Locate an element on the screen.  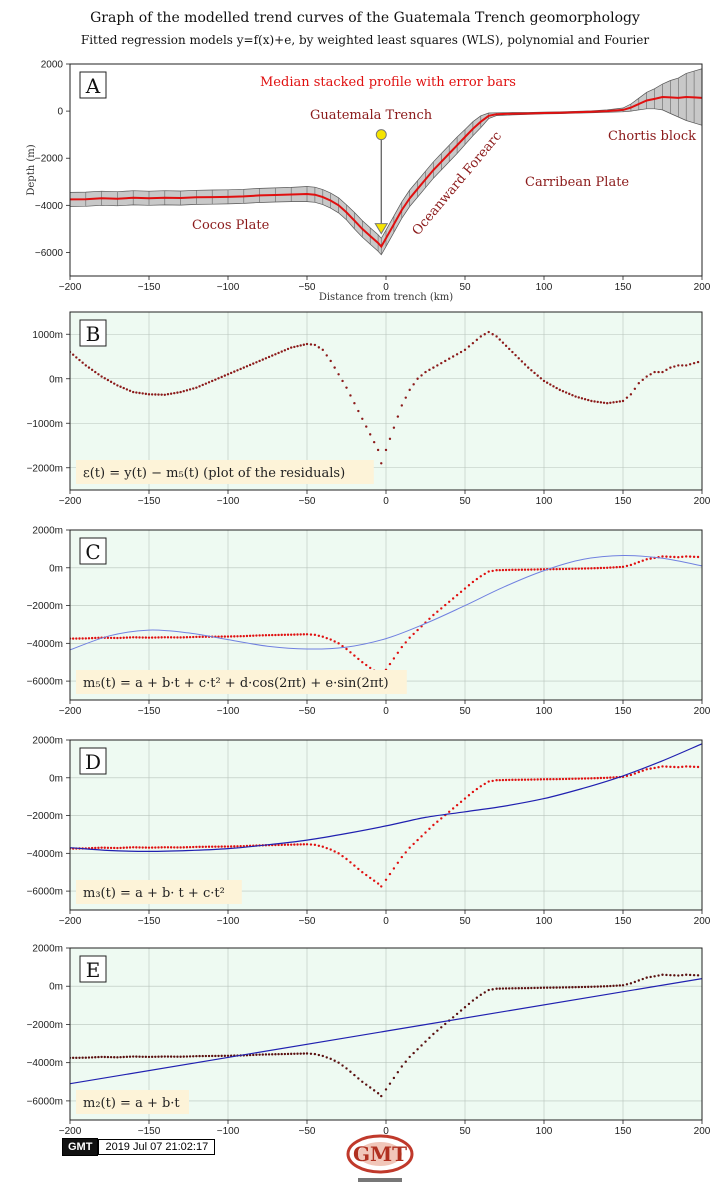
x-tick-label: −50 is located at coordinates (307, 287).